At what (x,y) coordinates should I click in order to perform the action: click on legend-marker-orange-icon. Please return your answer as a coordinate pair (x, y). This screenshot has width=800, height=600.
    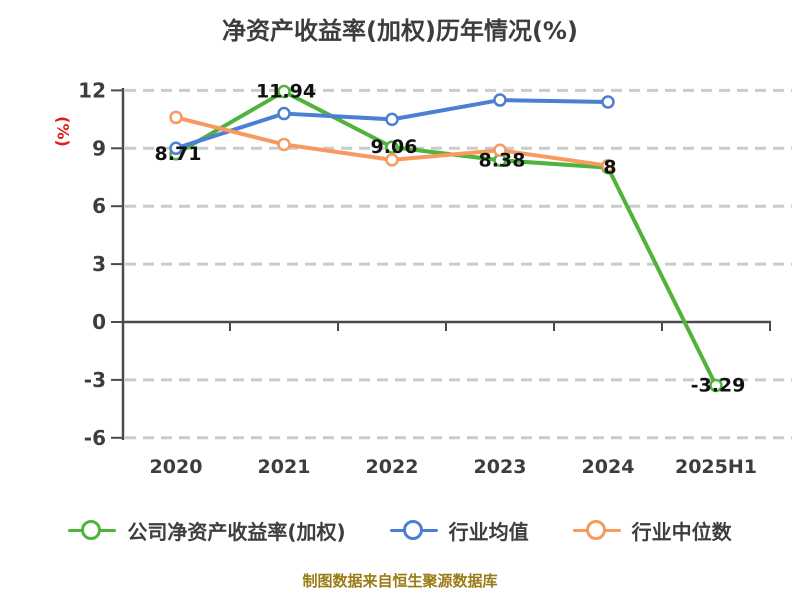
    Looking at the image, I should click on (596, 530).